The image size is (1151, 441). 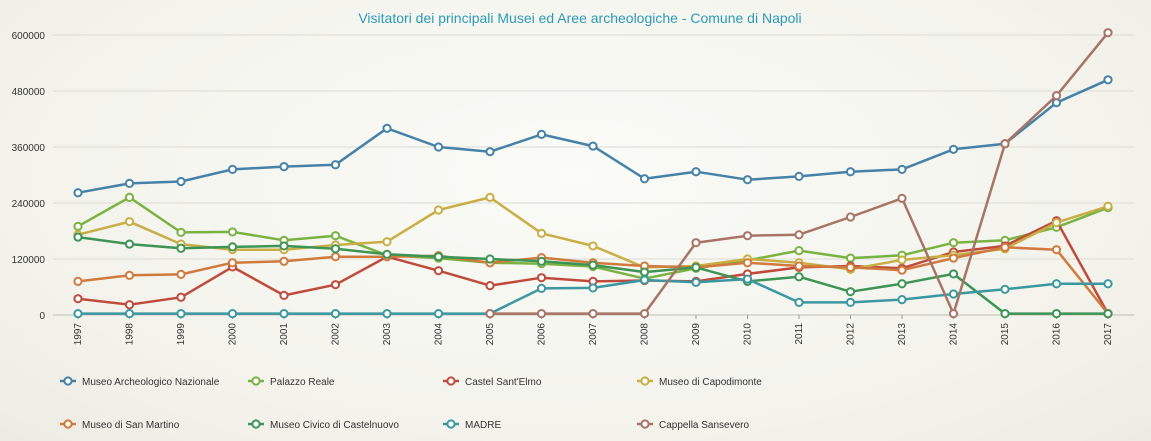 What do you see at coordinates (140, 382) in the screenshot?
I see `legend-item: Museo Archeologico Nazionale` at bounding box center [140, 382].